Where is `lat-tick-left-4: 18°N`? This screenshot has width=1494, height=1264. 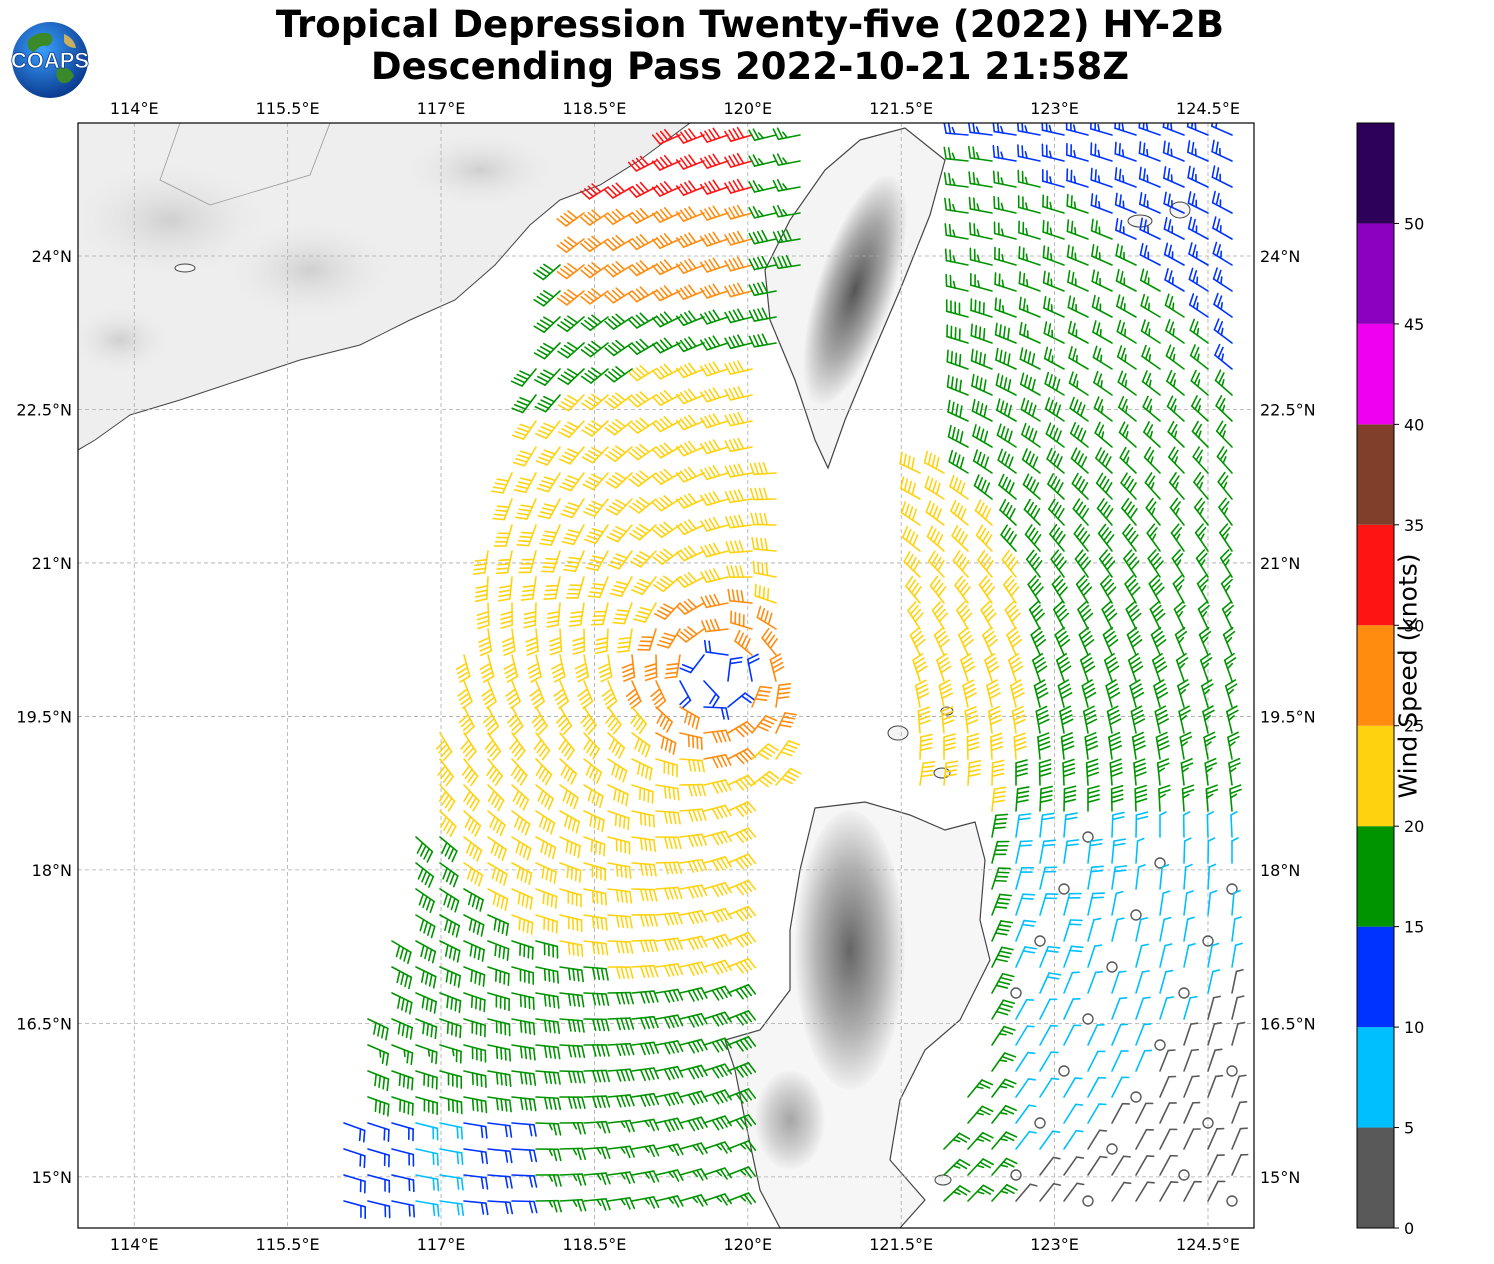
lat-tick-left-4: 18°N is located at coordinates (52, 870).